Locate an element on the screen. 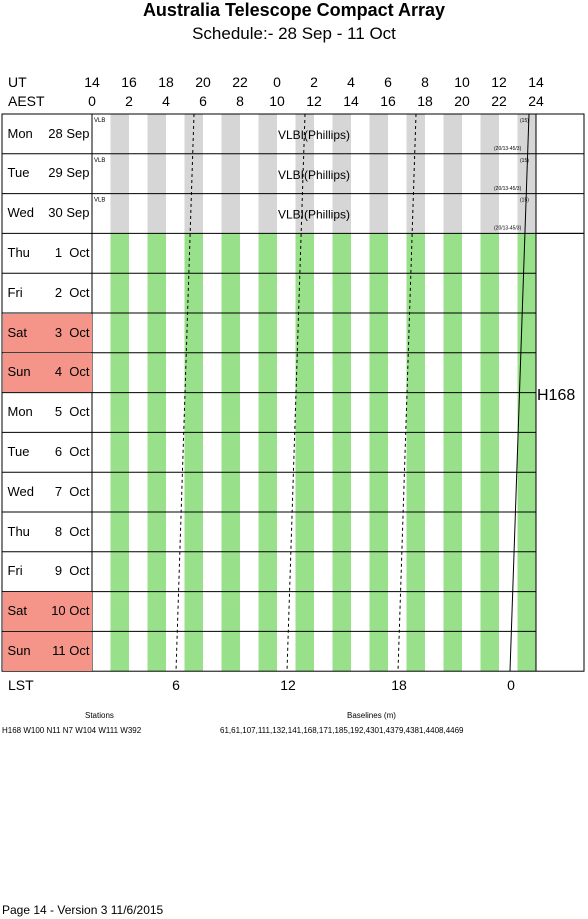  day-row-label: Tue 6 Oct is located at coordinates (47, 452).